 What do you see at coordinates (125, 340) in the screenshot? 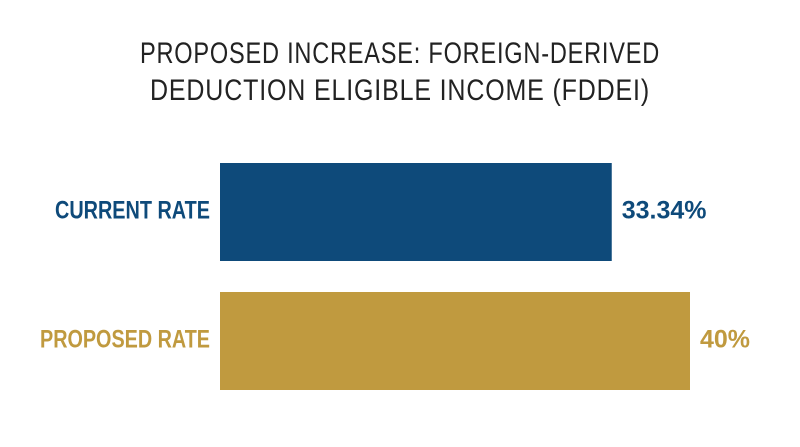
I see `category-label: PROPOSED RATE` at bounding box center [125, 340].